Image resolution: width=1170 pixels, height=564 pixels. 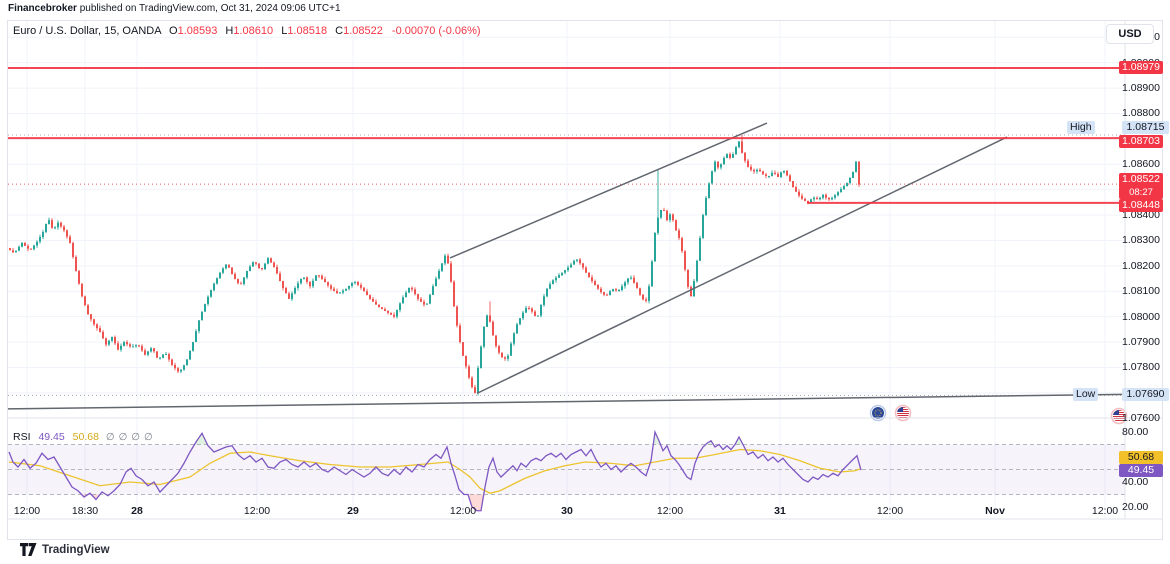 I want to click on price-high-value: 1.08715, so click(x=1145, y=128).